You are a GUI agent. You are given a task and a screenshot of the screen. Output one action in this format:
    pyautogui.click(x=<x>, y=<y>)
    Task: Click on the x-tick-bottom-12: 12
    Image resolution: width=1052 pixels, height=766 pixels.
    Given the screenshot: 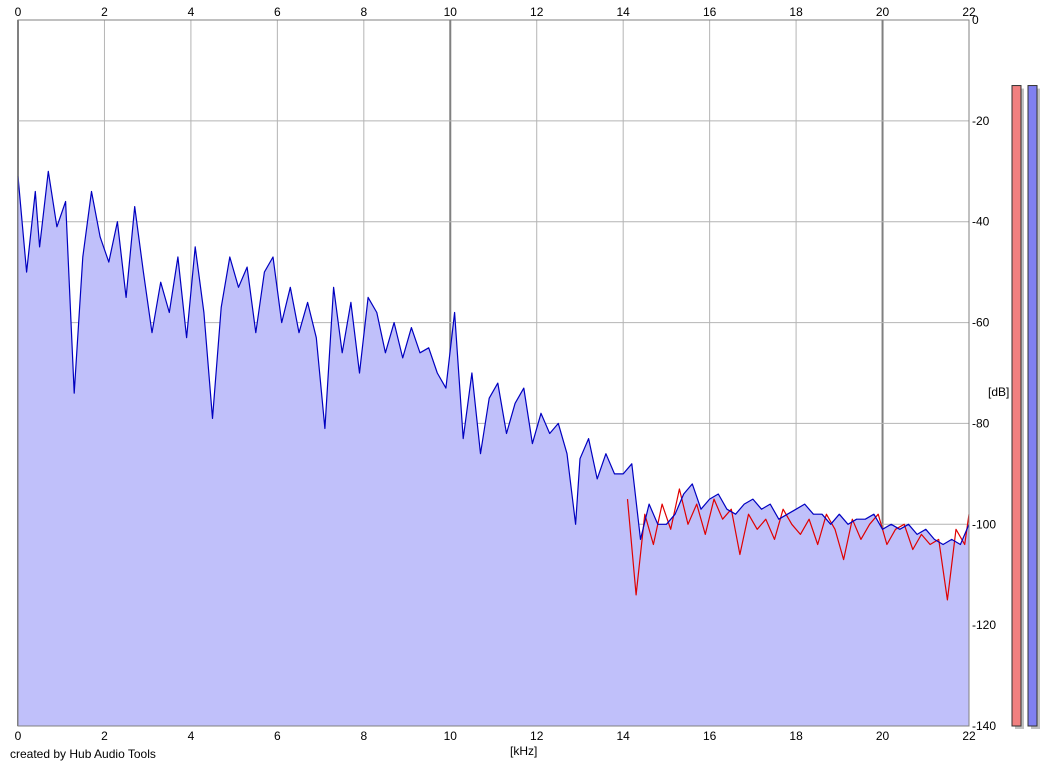 What is the action you would take?
    pyautogui.click(x=537, y=736)
    